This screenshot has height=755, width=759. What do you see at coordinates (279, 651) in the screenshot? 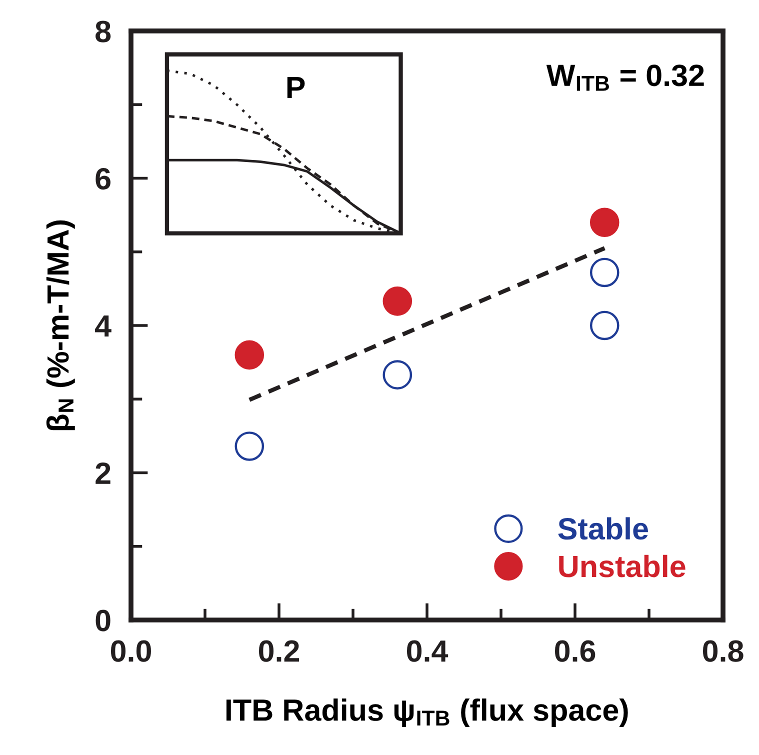
I see `x-tick-label: 0.2` at bounding box center [279, 651].